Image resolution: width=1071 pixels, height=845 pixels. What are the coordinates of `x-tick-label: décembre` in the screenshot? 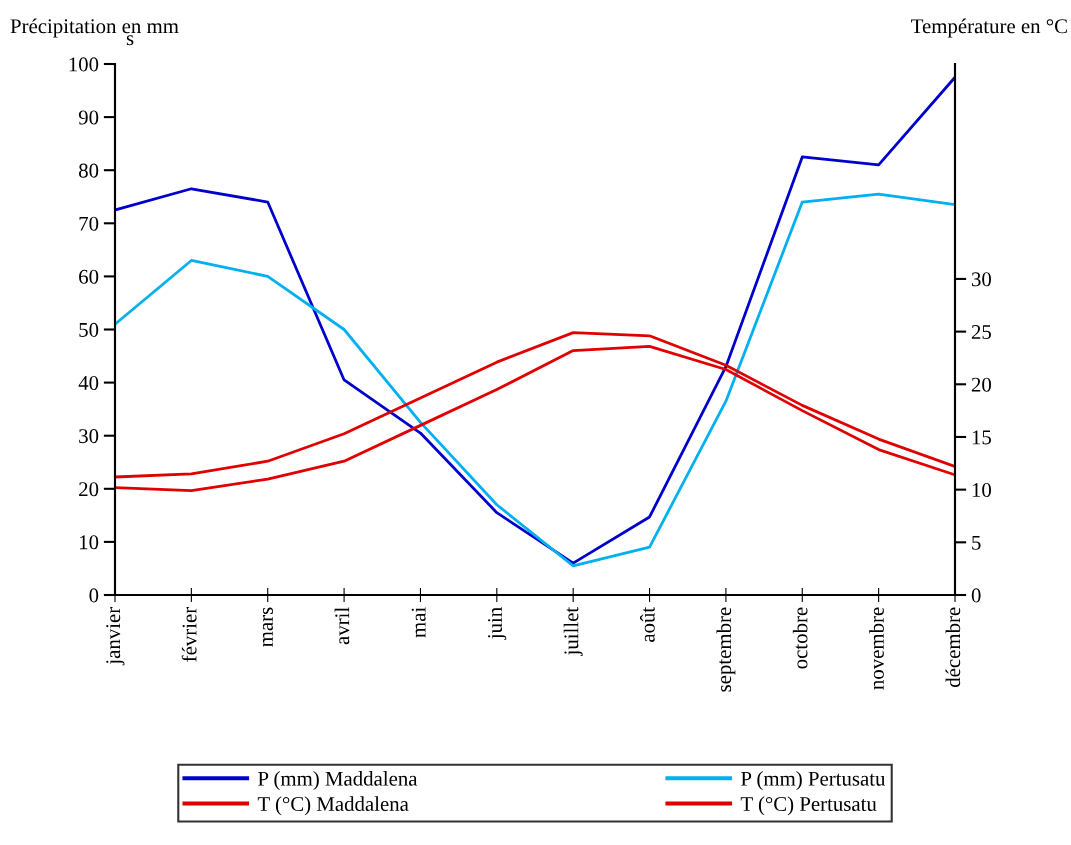 It's located at (953, 647).